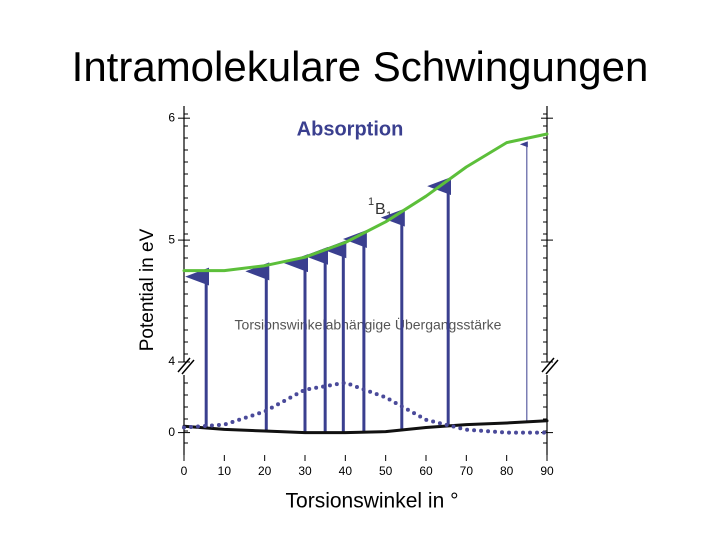  I want to click on axis-break, so click(368, 366).